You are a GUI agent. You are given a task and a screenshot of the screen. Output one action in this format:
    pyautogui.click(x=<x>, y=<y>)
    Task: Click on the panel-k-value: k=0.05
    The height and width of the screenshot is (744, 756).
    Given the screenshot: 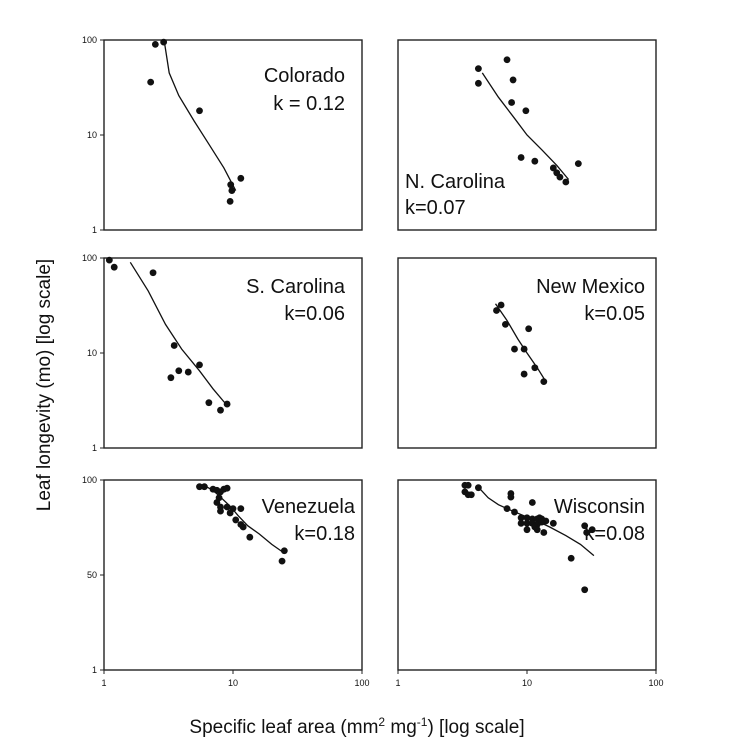 What is the action you would take?
    pyautogui.click(x=614, y=314)
    